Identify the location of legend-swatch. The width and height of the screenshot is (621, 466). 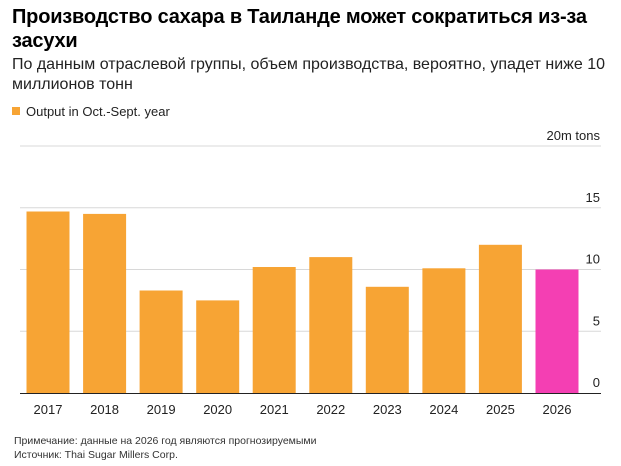
(16, 111).